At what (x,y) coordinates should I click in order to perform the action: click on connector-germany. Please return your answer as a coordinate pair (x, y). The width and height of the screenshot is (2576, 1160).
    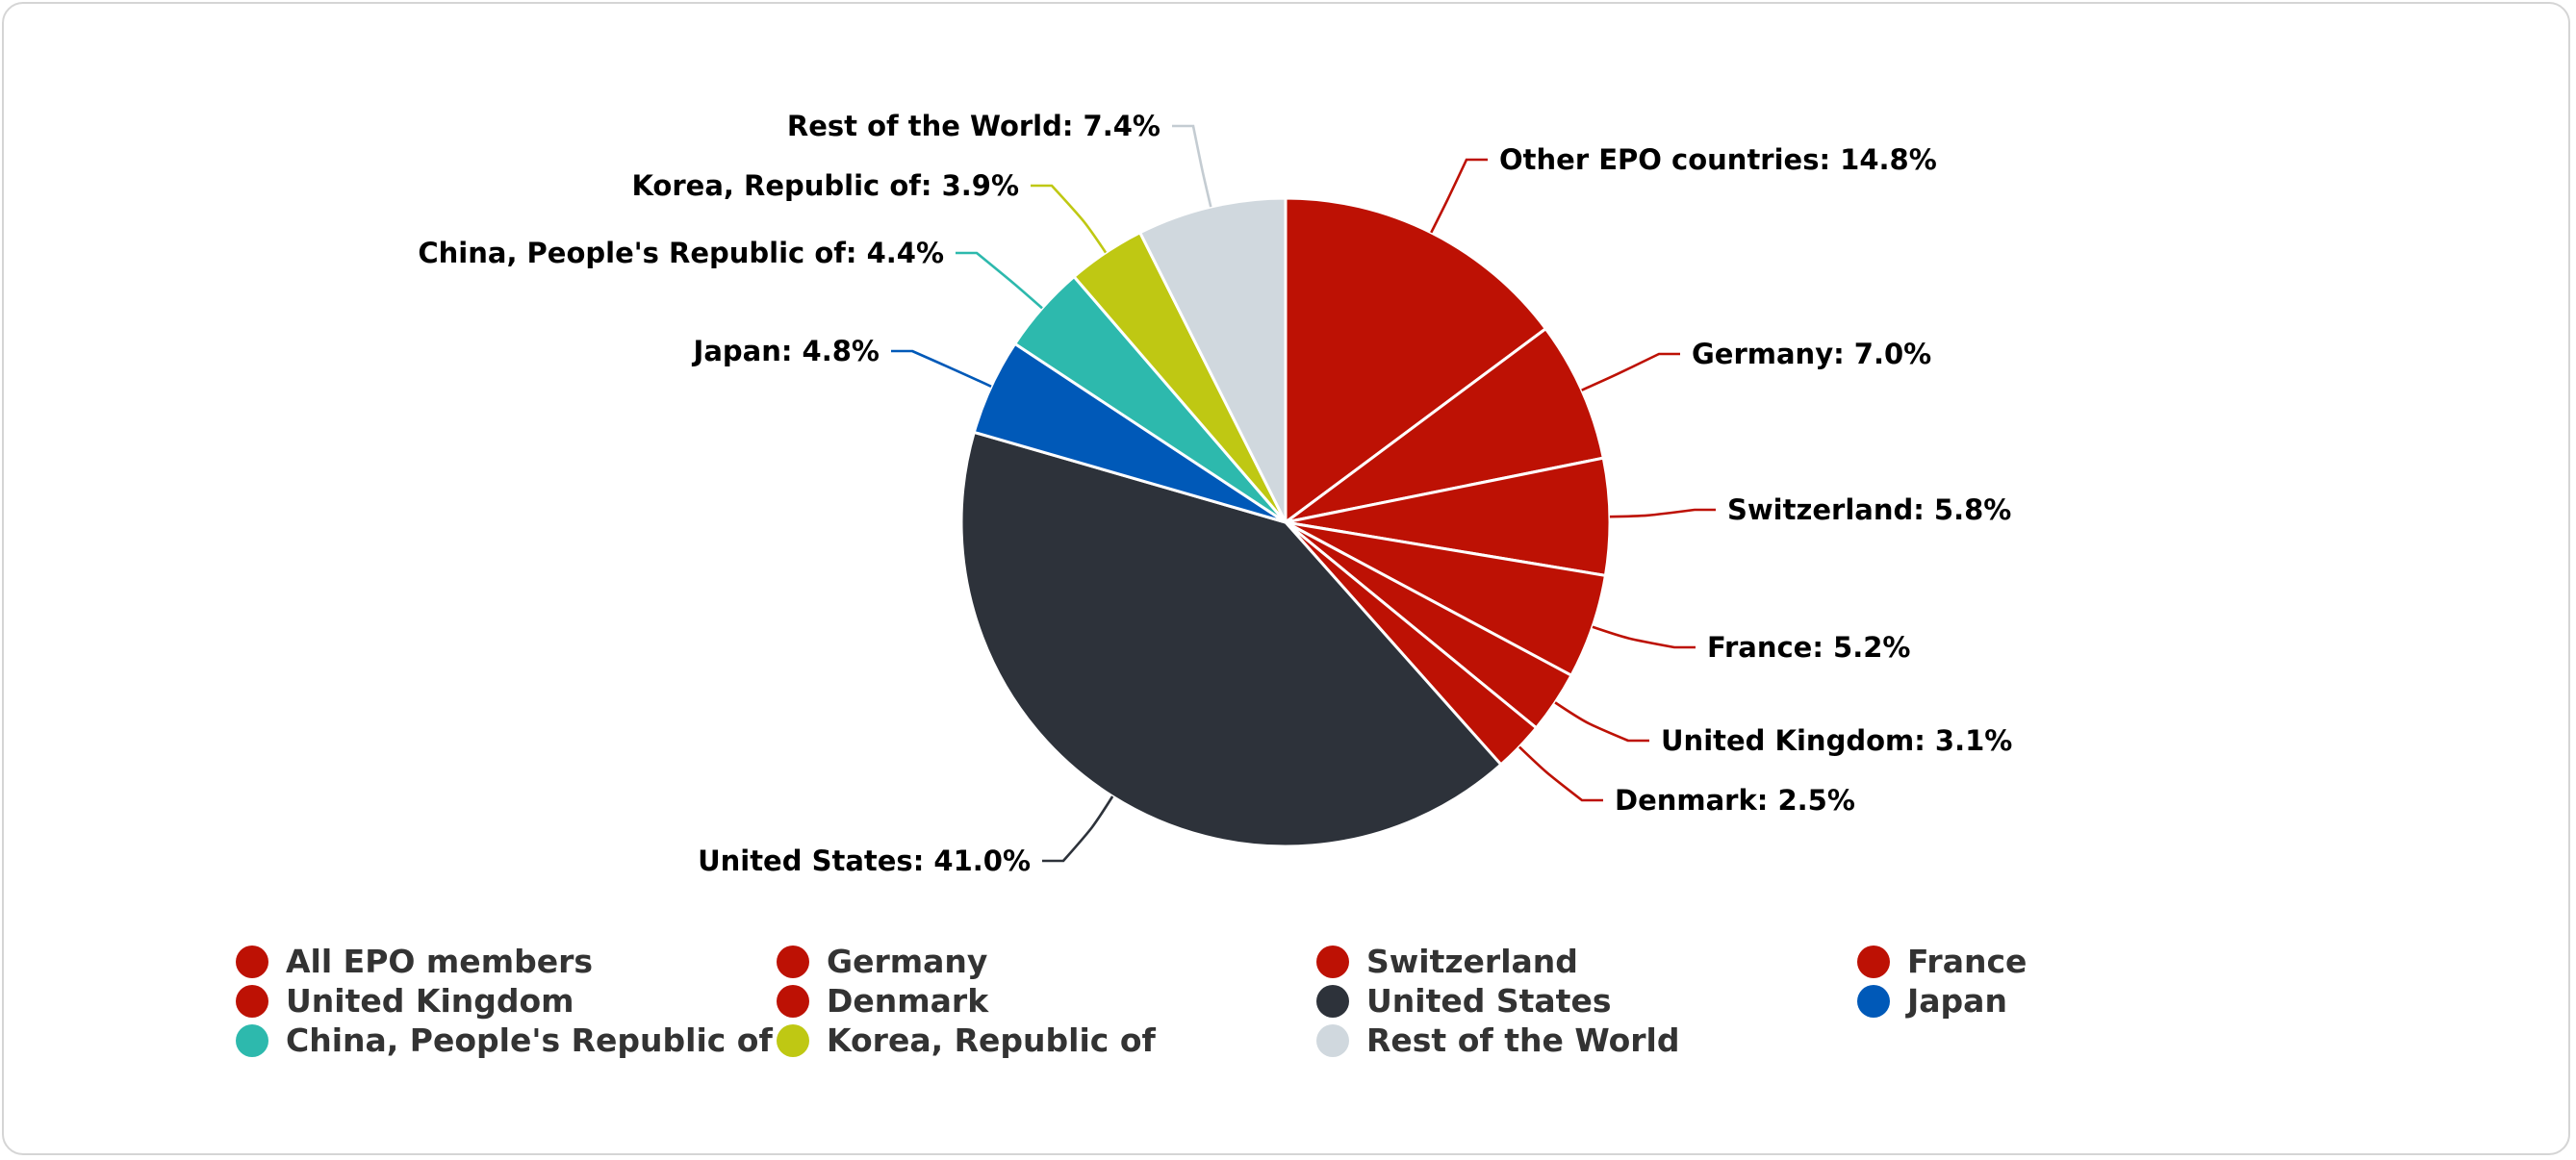
    Looking at the image, I should click on (1631, 372).